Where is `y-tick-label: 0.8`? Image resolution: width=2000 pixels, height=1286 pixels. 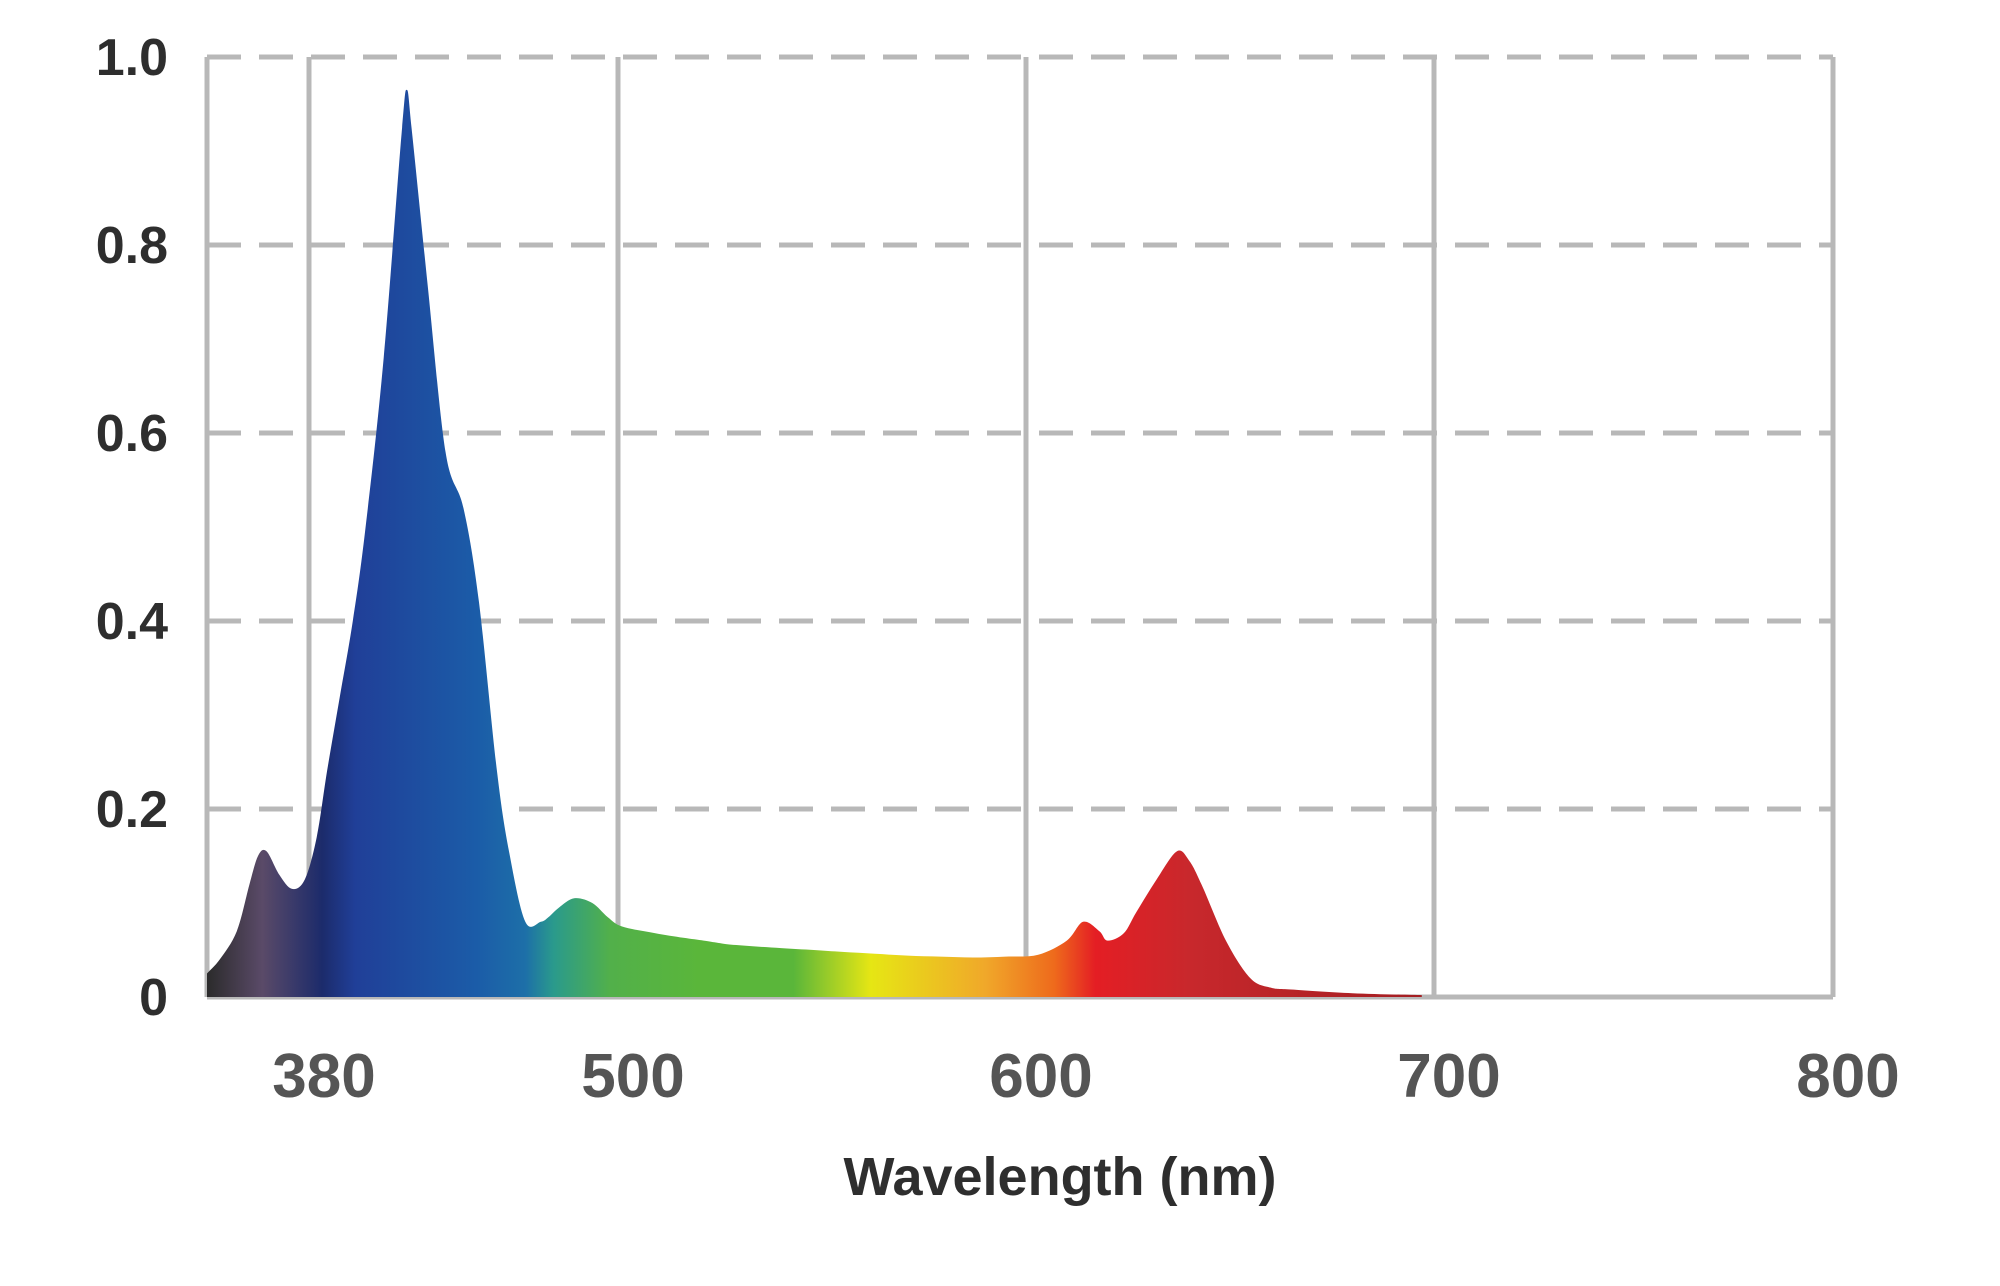 y-tick-label: 0.8 is located at coordinates (132, 246).